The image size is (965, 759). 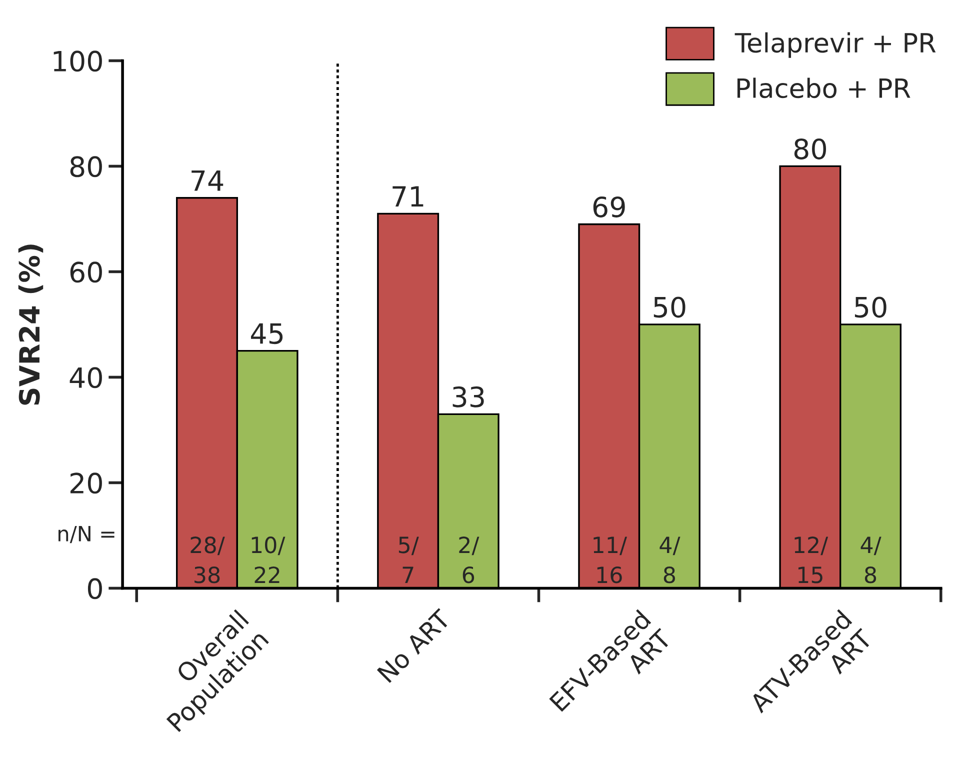 I want to click on annotation: 11/ 16, so click(x=611, y=560).